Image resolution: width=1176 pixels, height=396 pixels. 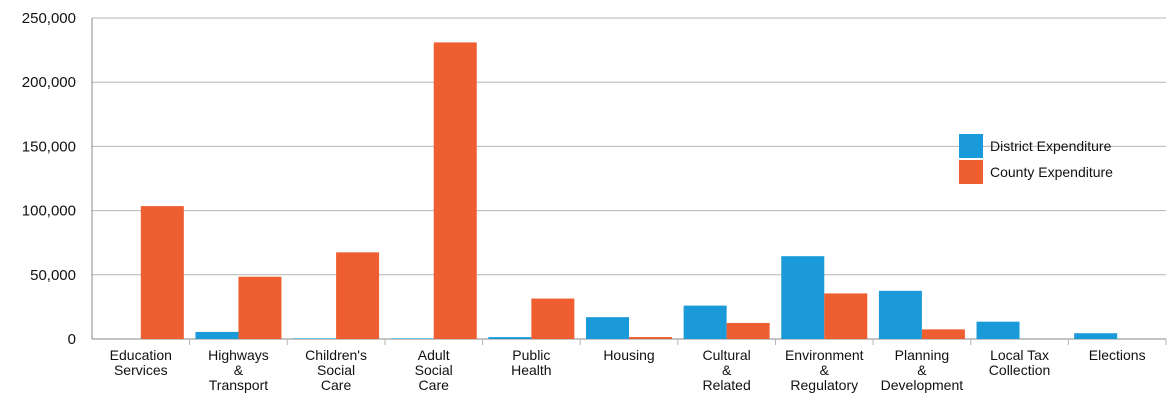 I want to click on y-axis-tick-labels: 0 50,000 100,000 150,000 200,000 250,000, so click(x=49, y=179).